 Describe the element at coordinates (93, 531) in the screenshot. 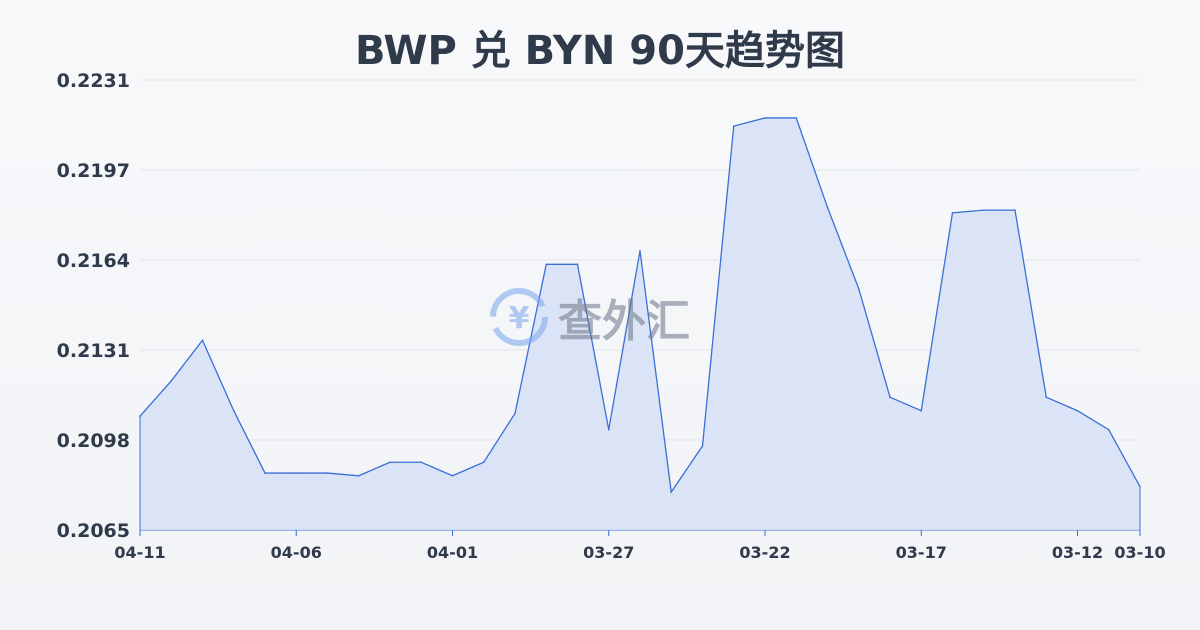

I see `y-tick-label: 0.2065` at that location.